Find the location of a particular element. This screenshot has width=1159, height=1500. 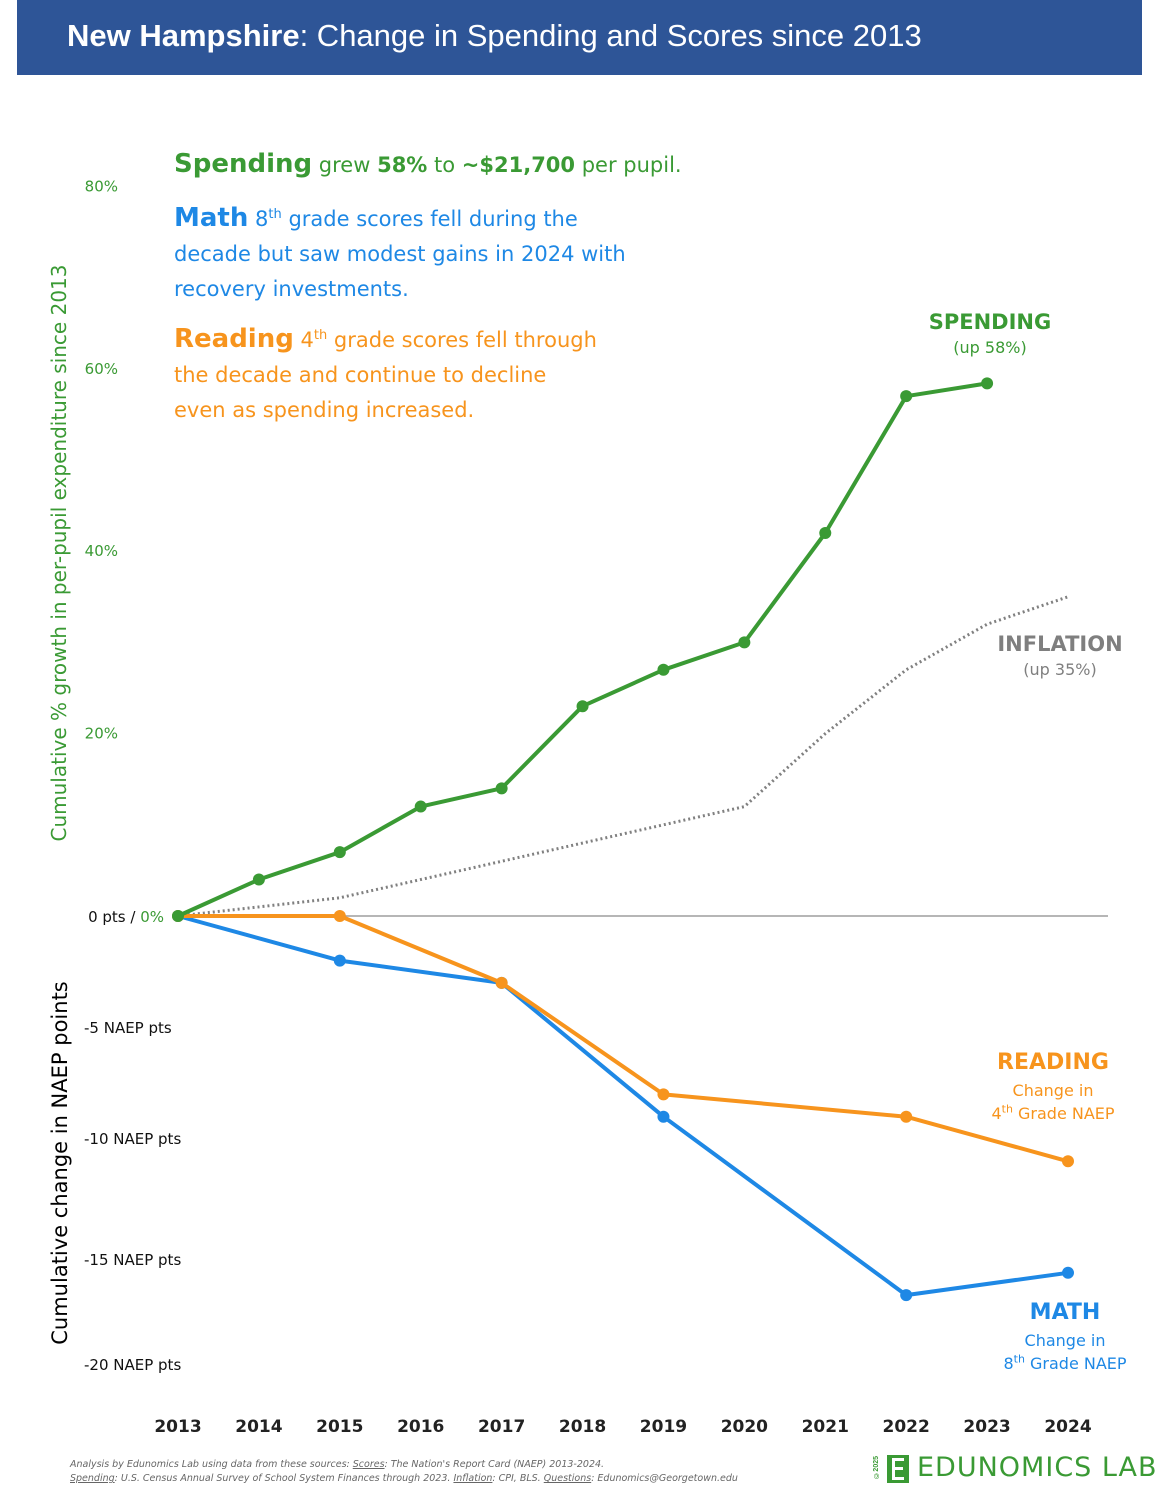

x-tick-label: 2022 is located at coordinates (906, 1427).